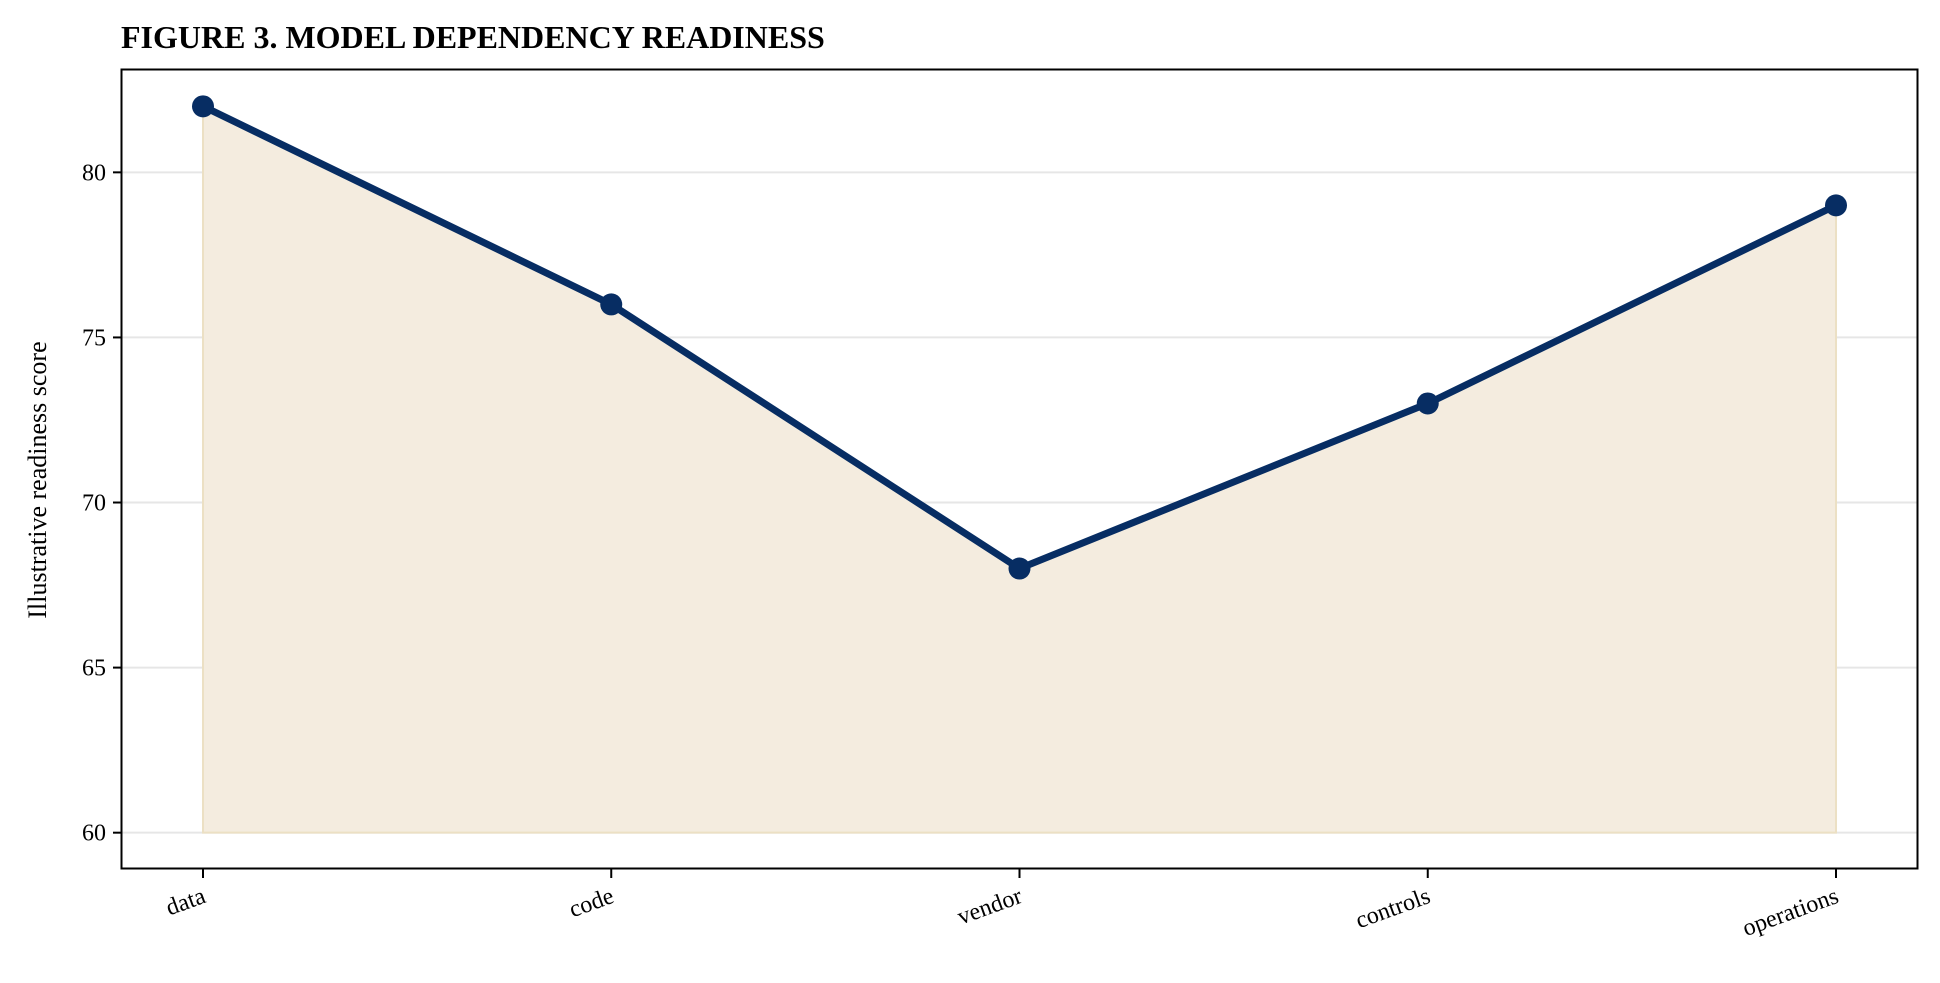 The image size is (1940, 983). Describe the element at coordinates (94, 173) in the screenshot. I see `y-tick-label: 80` at that location.